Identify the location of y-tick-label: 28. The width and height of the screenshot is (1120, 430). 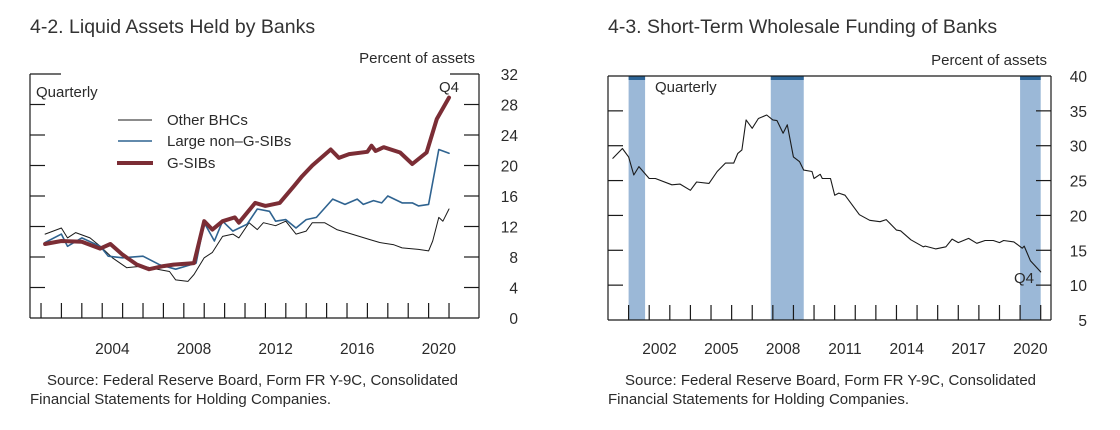
(509, 106).